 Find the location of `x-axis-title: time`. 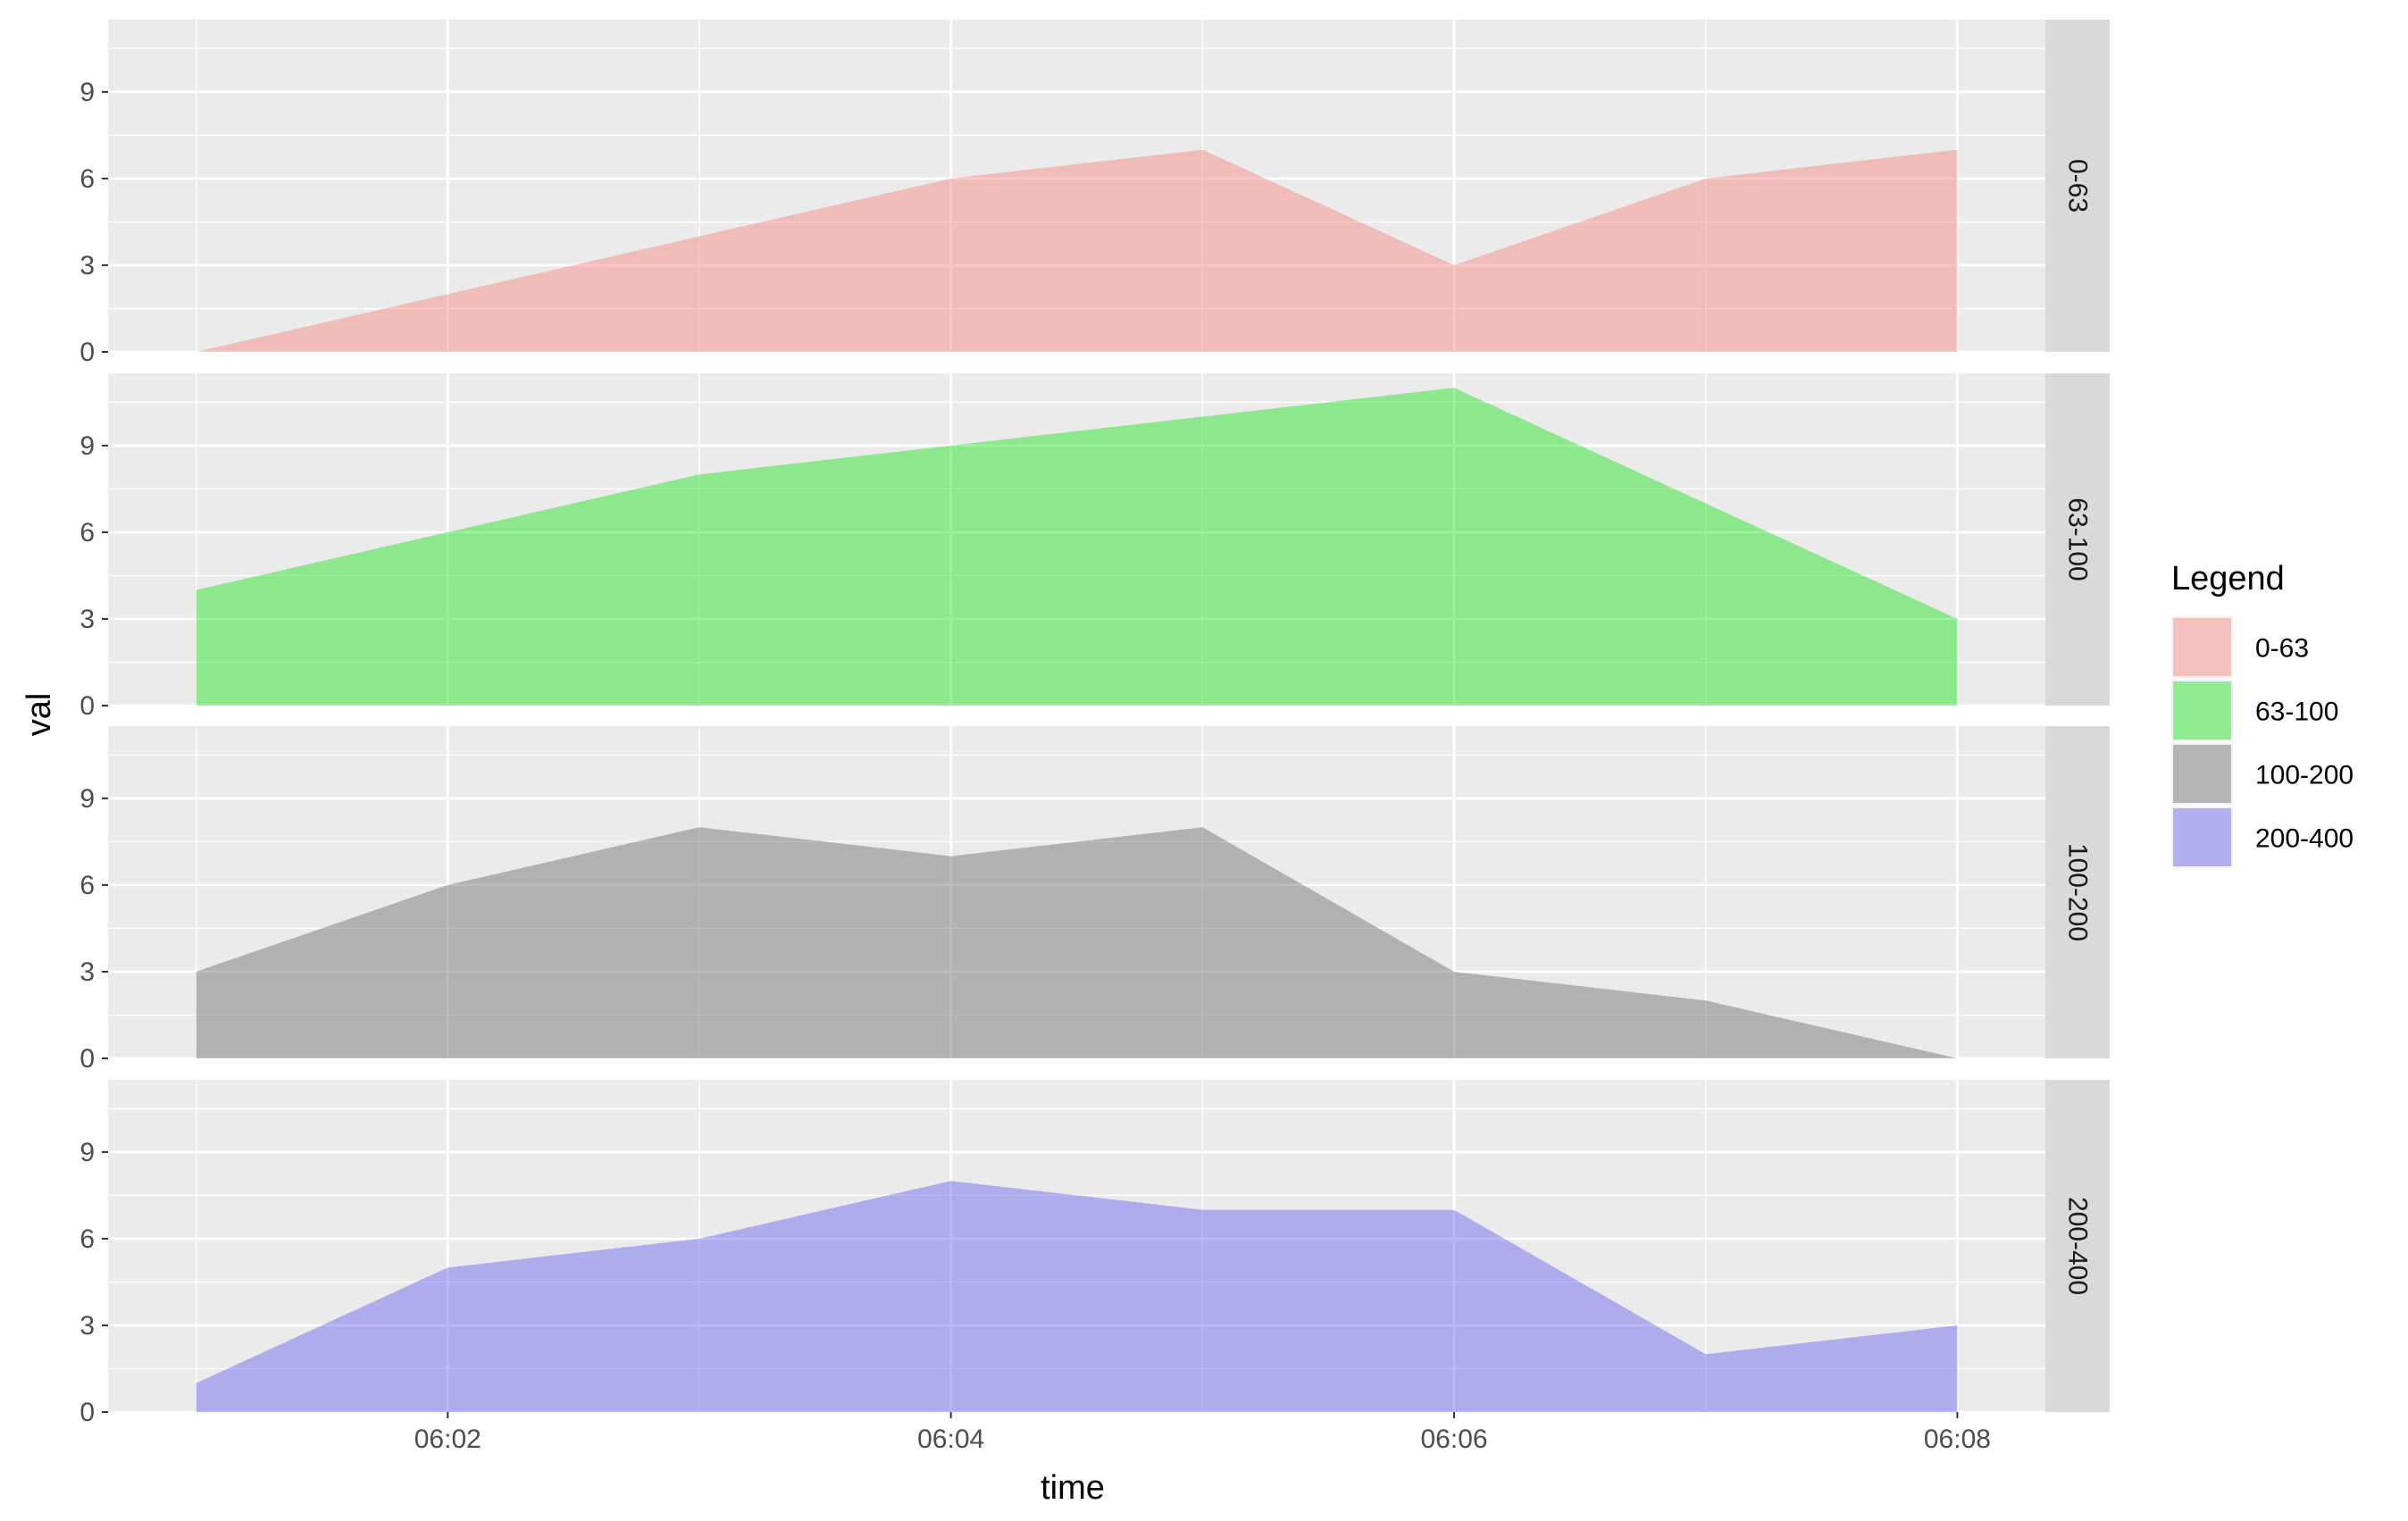

x-axis-title: time is located at coordinates (1073, 1488).